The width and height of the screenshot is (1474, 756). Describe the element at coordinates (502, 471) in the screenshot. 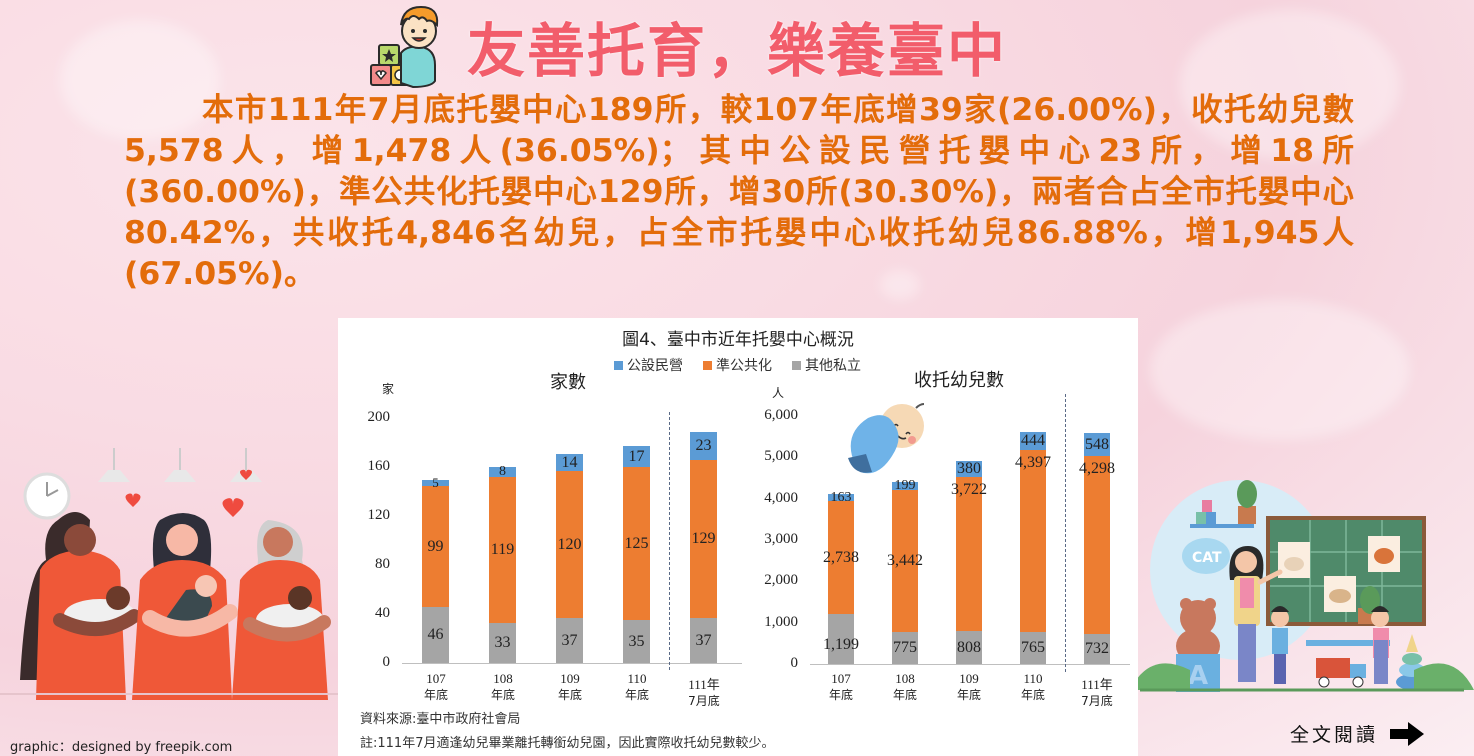

I see `bar-segment-public-private: 8` at that location.